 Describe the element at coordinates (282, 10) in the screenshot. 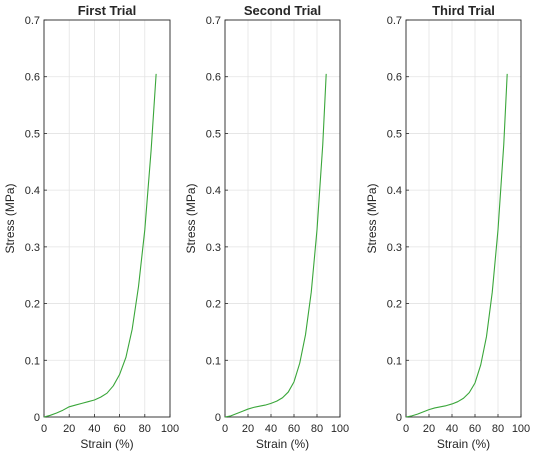

I see `chart-title: Second Trial` at that location.